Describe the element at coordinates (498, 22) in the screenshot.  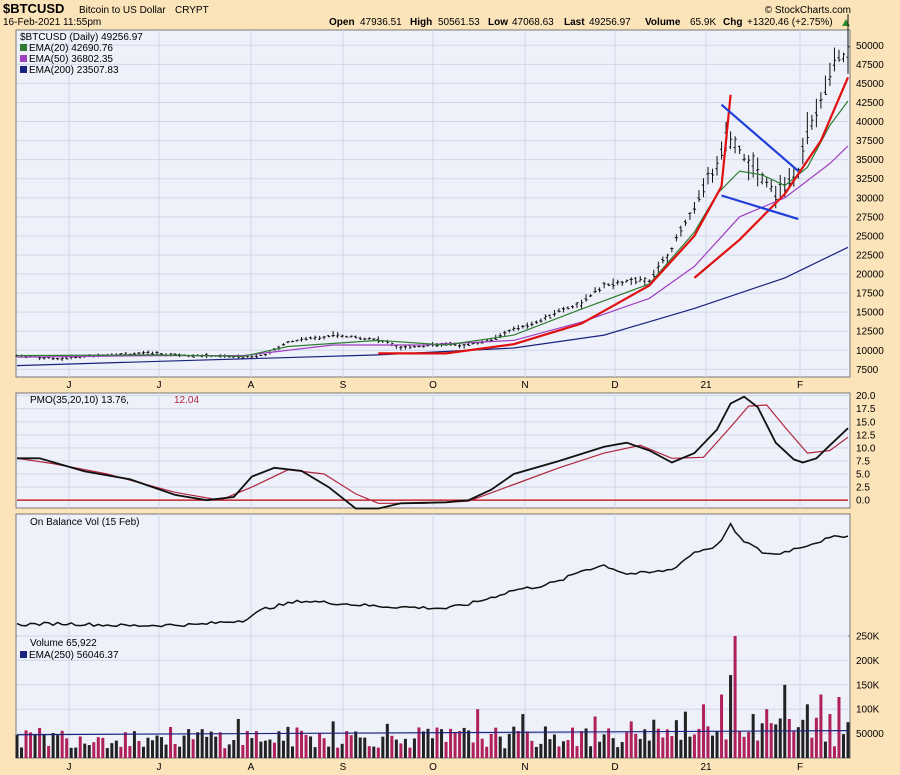
I see `low-label: Low` at that location.